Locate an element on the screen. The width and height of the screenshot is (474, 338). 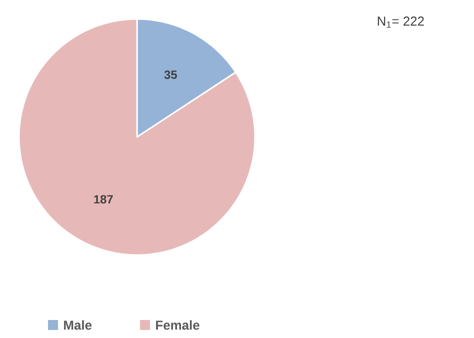
data-label: 35 is located at coordinates (170, 74).